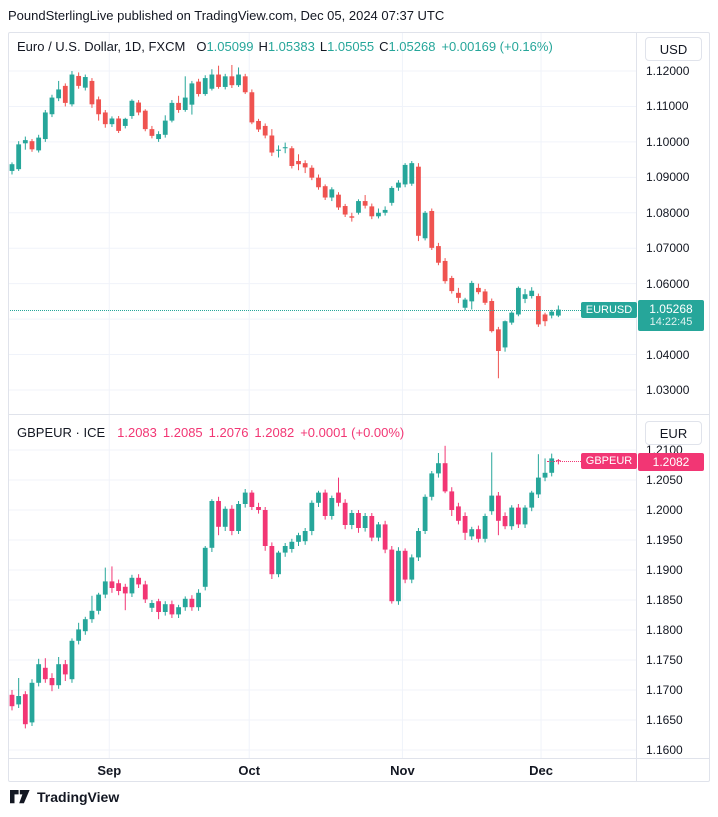 The image size is (718, 817). I want to click on month-label-dec: Dec, so click(541, 770).